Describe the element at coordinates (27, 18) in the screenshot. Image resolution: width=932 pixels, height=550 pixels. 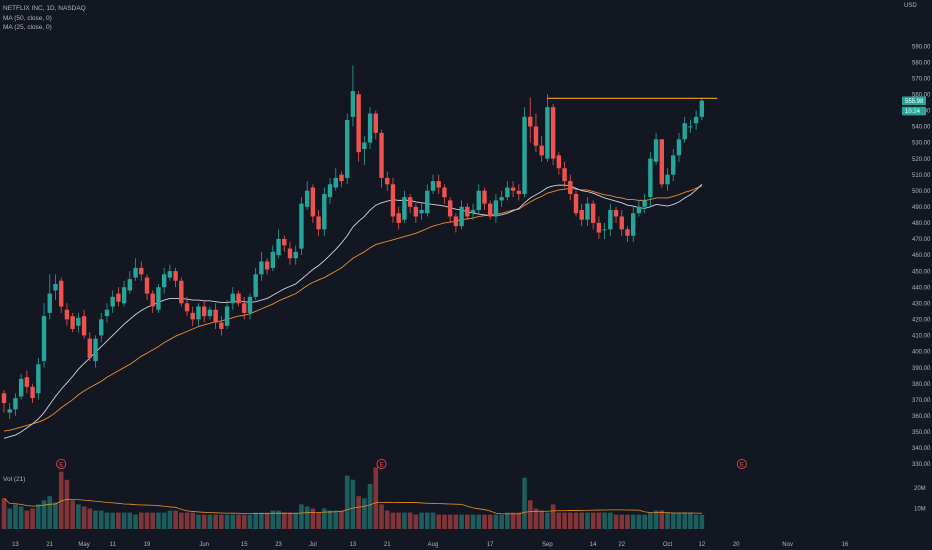
I see `ma50-legend: MA (50, close, 0)` at that location.